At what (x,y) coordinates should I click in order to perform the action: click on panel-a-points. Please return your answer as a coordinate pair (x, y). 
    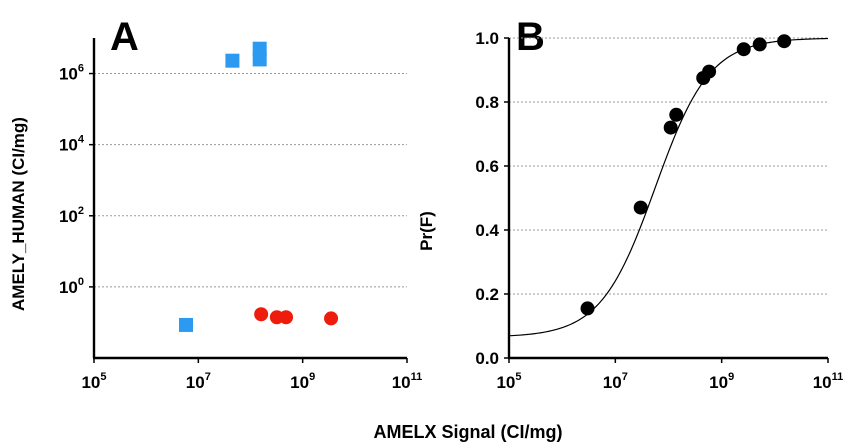
    Looking at the image, I should click on (258, 186).